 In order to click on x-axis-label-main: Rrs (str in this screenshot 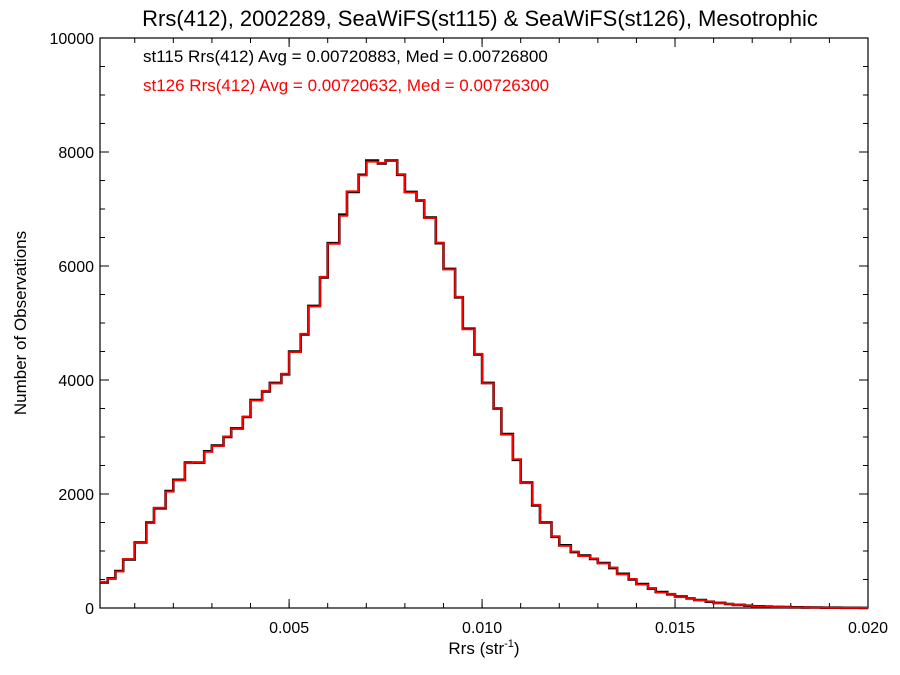, I will do `click(476, 648)`.